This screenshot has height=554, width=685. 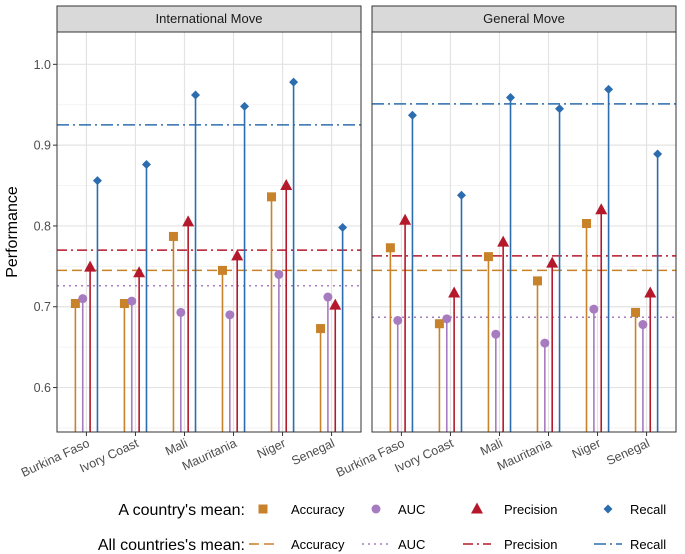 What do you see at coordinates (608, 509) in the screenshot?
I see `legend-key-recall` at bounding box center [608, 509].